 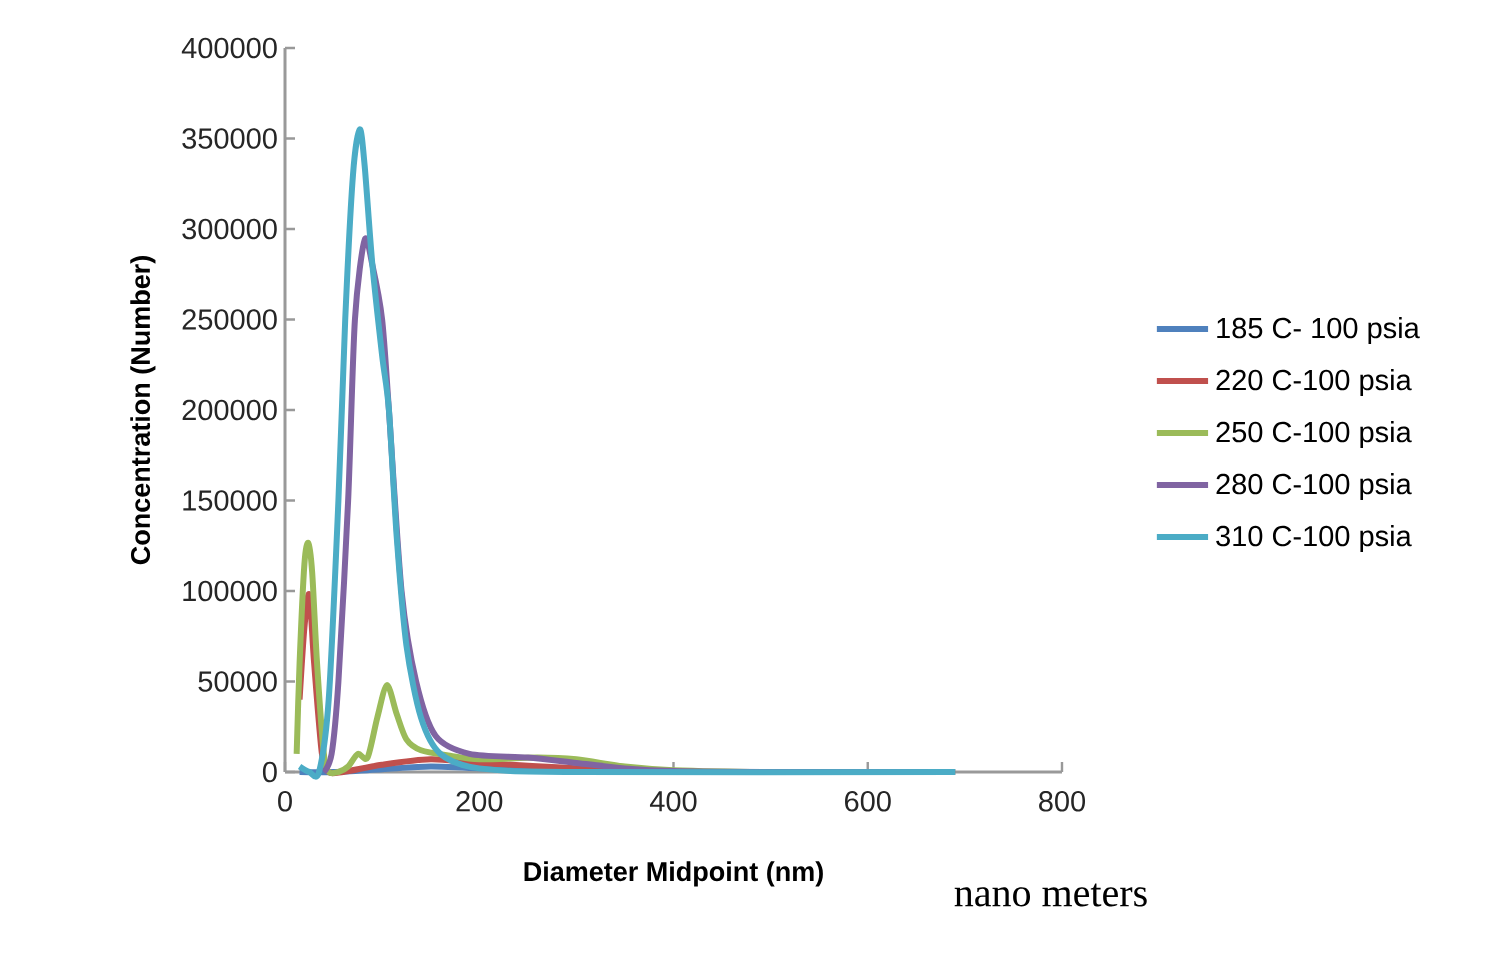 I want to click on x-axis-title: Diameter Midpoint (nm), so click(x=673, y=874).